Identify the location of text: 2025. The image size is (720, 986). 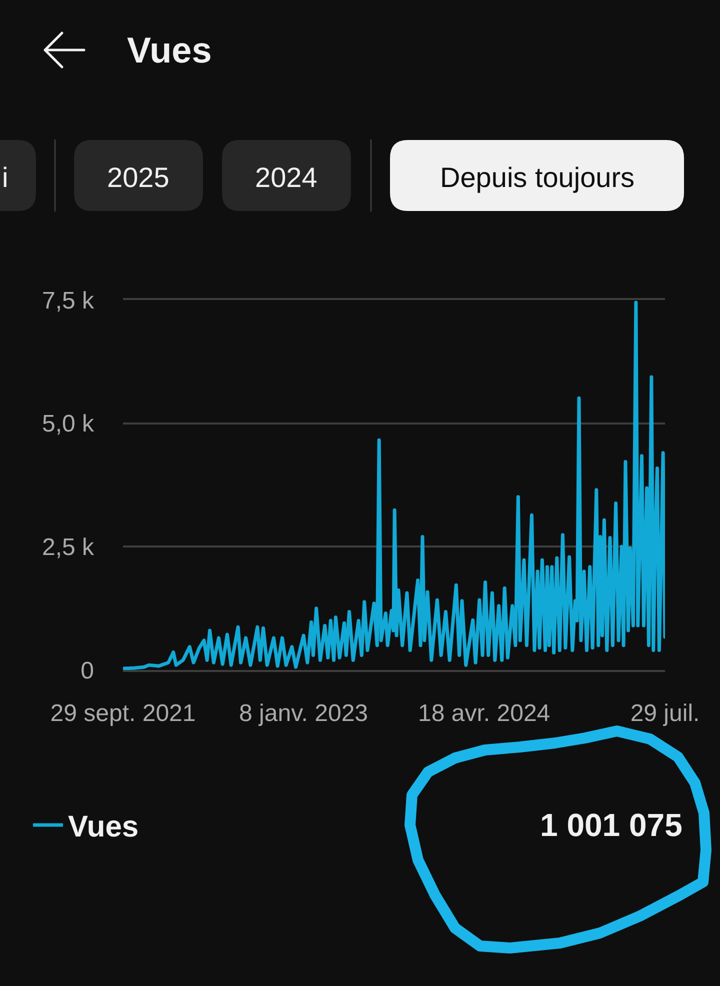
(138, 177).